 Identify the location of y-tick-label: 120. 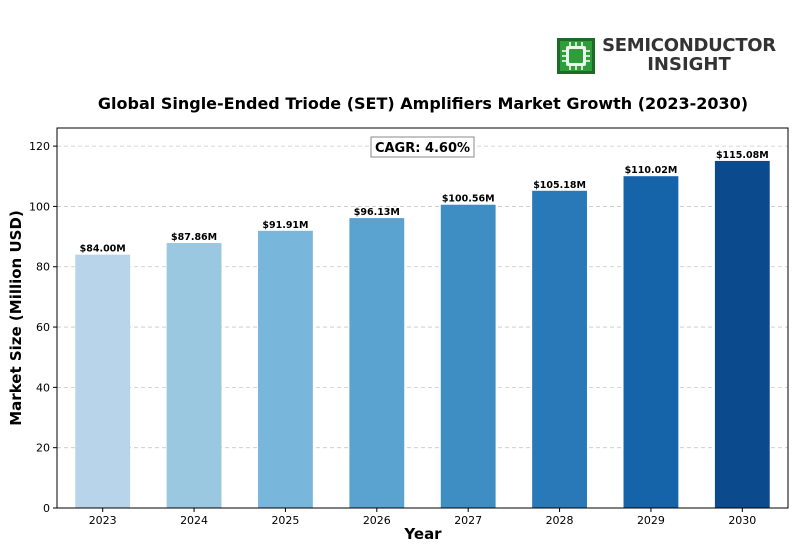
(39, 146).